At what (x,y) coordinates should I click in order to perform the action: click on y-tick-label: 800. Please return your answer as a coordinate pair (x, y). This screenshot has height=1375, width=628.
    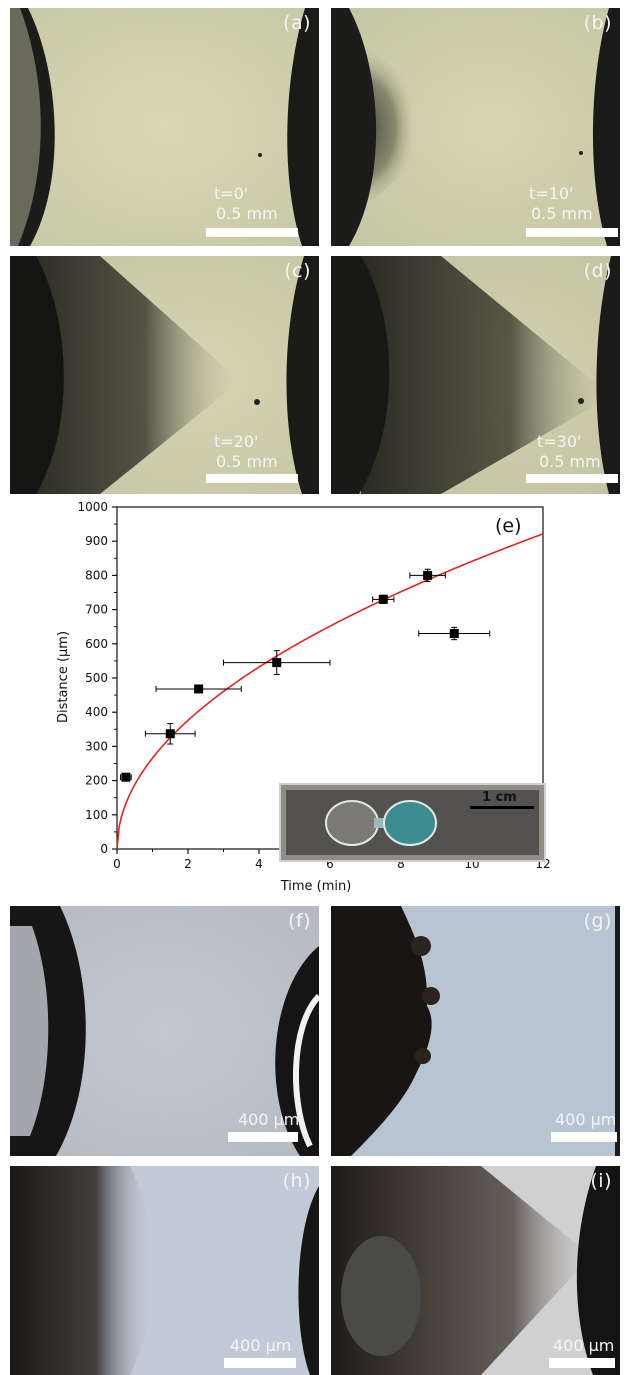
    Looking at the image, I should click on (96, 575).